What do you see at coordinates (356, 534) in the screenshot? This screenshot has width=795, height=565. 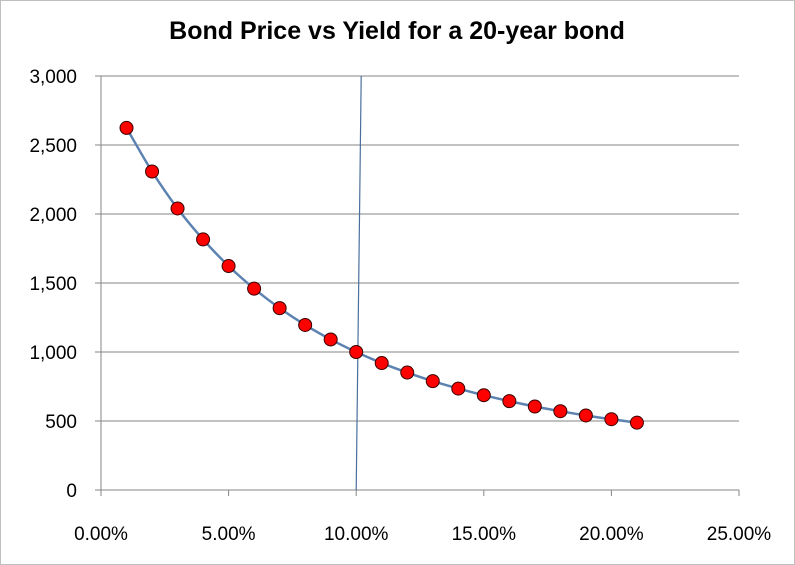 I see `x-tick-label: 10.00%` at bounding box center [356, 534].